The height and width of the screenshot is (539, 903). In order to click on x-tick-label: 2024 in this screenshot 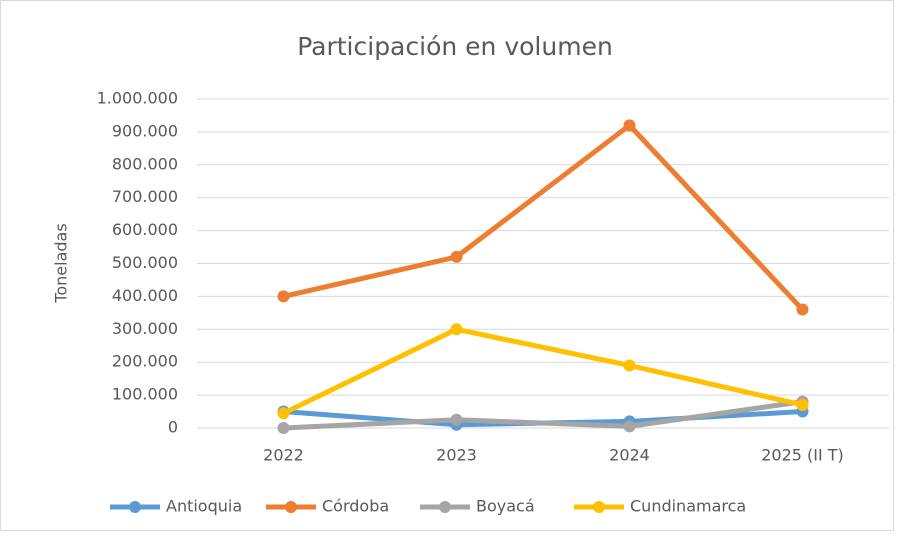, I will do `click(629, 455)`.